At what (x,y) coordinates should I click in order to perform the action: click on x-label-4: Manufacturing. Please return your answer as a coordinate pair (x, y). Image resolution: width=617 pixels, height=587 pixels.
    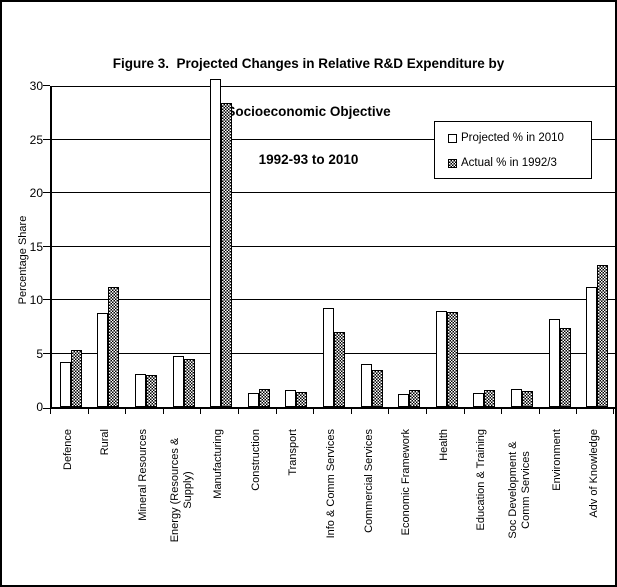
    Looking at the image, I should click on (218, 464).